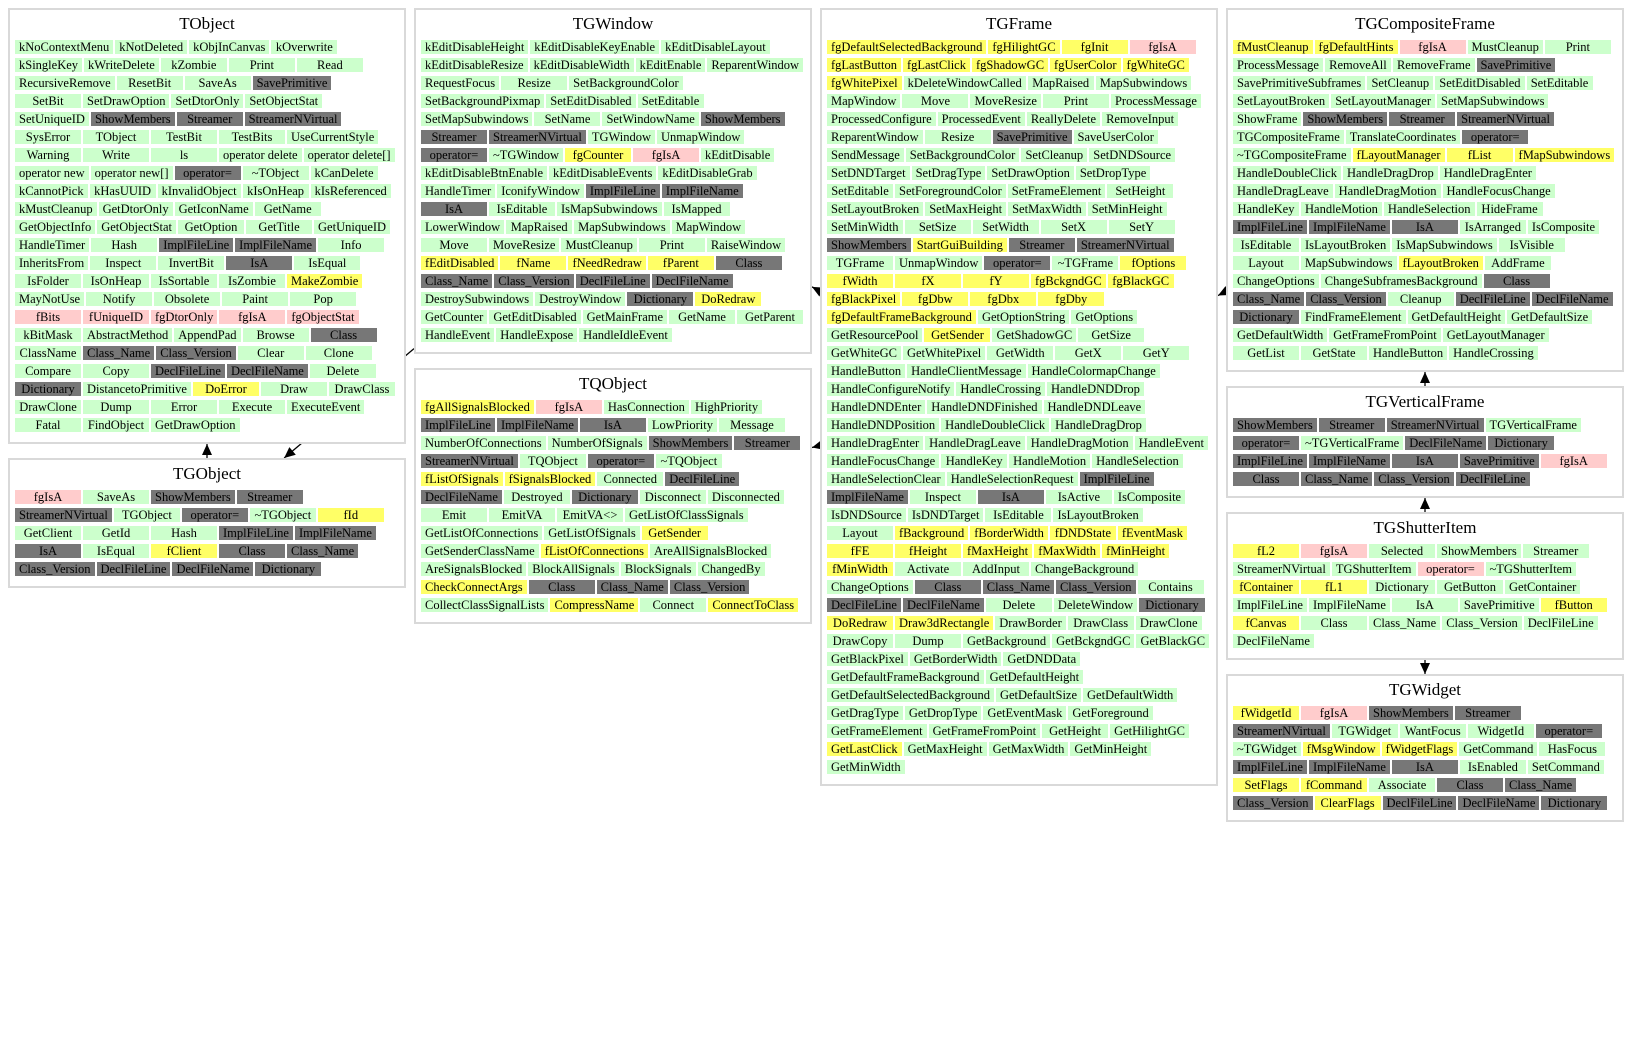 This screenshot has height=1056, width=1645. Describe the element at coordinates (948, 173) in the screenshot. I see `member-cell: SetDragType` at that location.